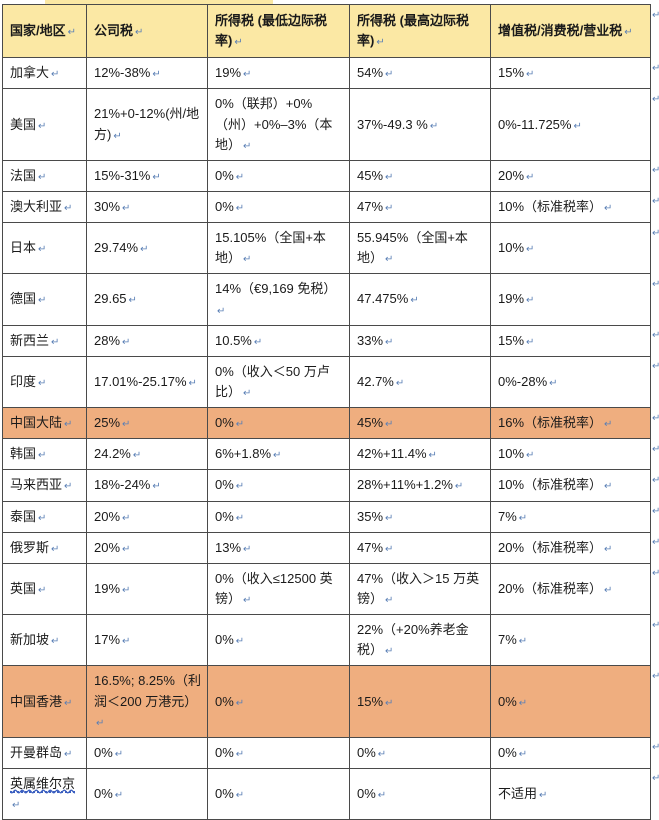 This screenshot has width=659, height=820. What do you see at coordinates (570, 175) in the screenshot?
I see `cell-vat: 20% ↵` at bounding box center [570, 175].